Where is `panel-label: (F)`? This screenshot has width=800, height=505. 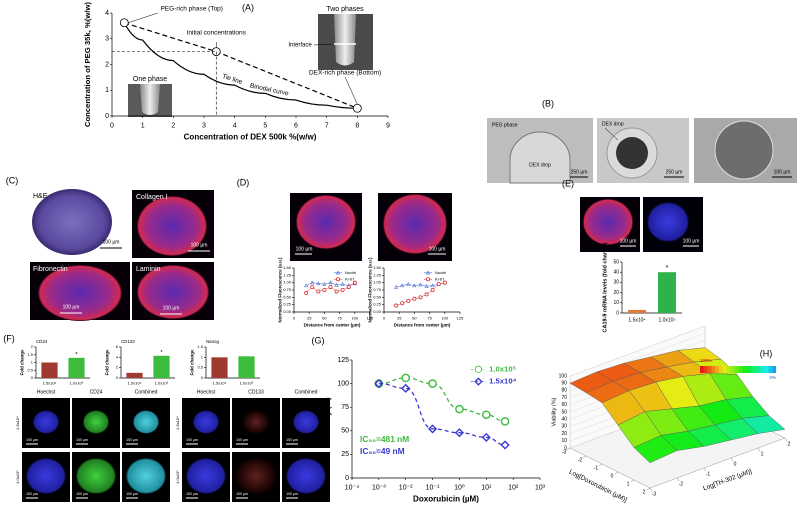 panel-label: (F) is located at coordinates (9, 338).